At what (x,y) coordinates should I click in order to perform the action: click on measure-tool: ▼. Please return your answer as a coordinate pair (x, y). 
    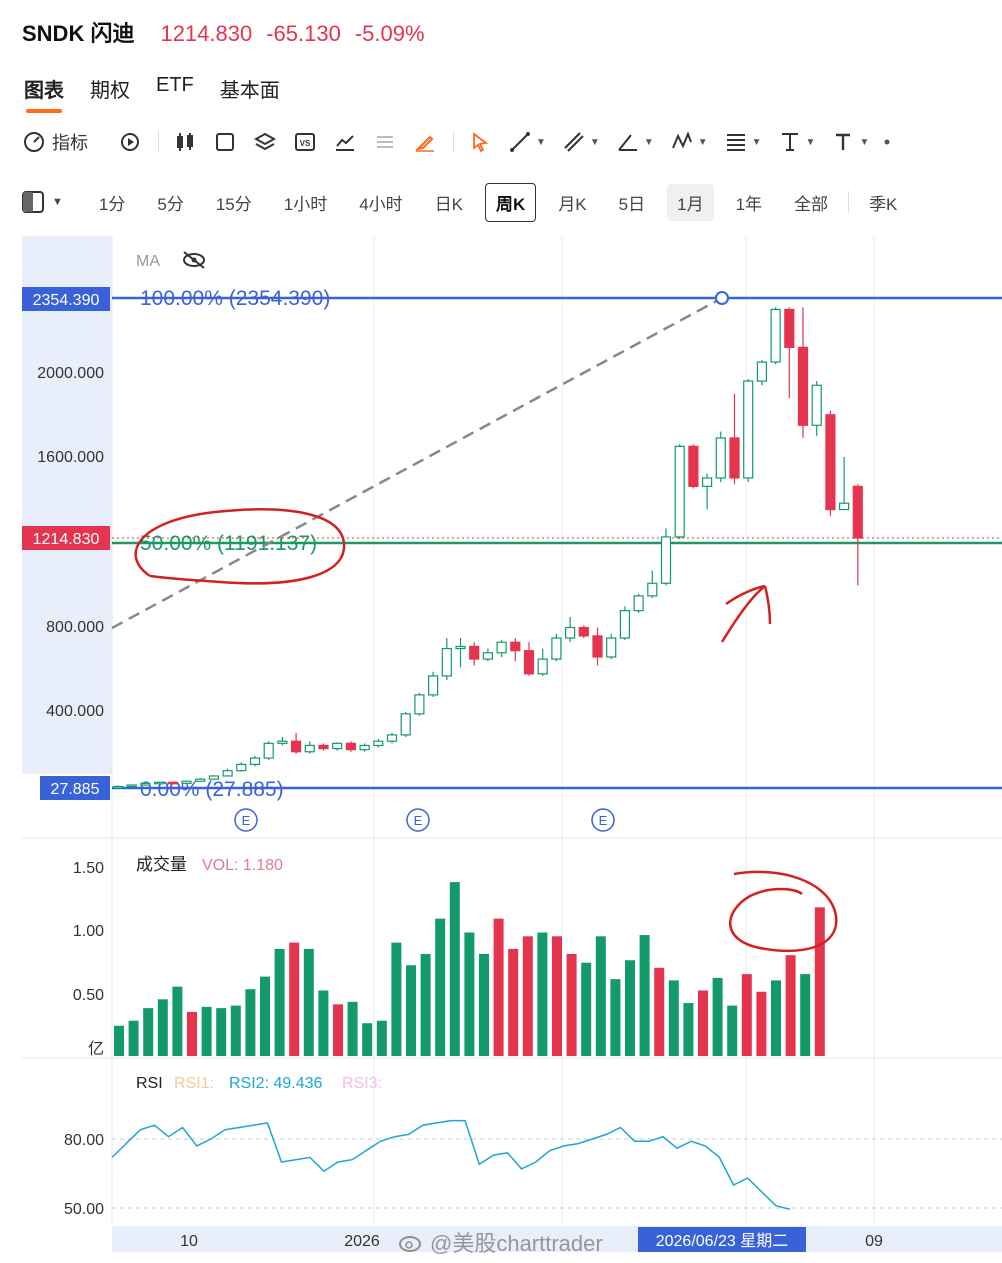
    Looking at the image, I should click on (797, 142).